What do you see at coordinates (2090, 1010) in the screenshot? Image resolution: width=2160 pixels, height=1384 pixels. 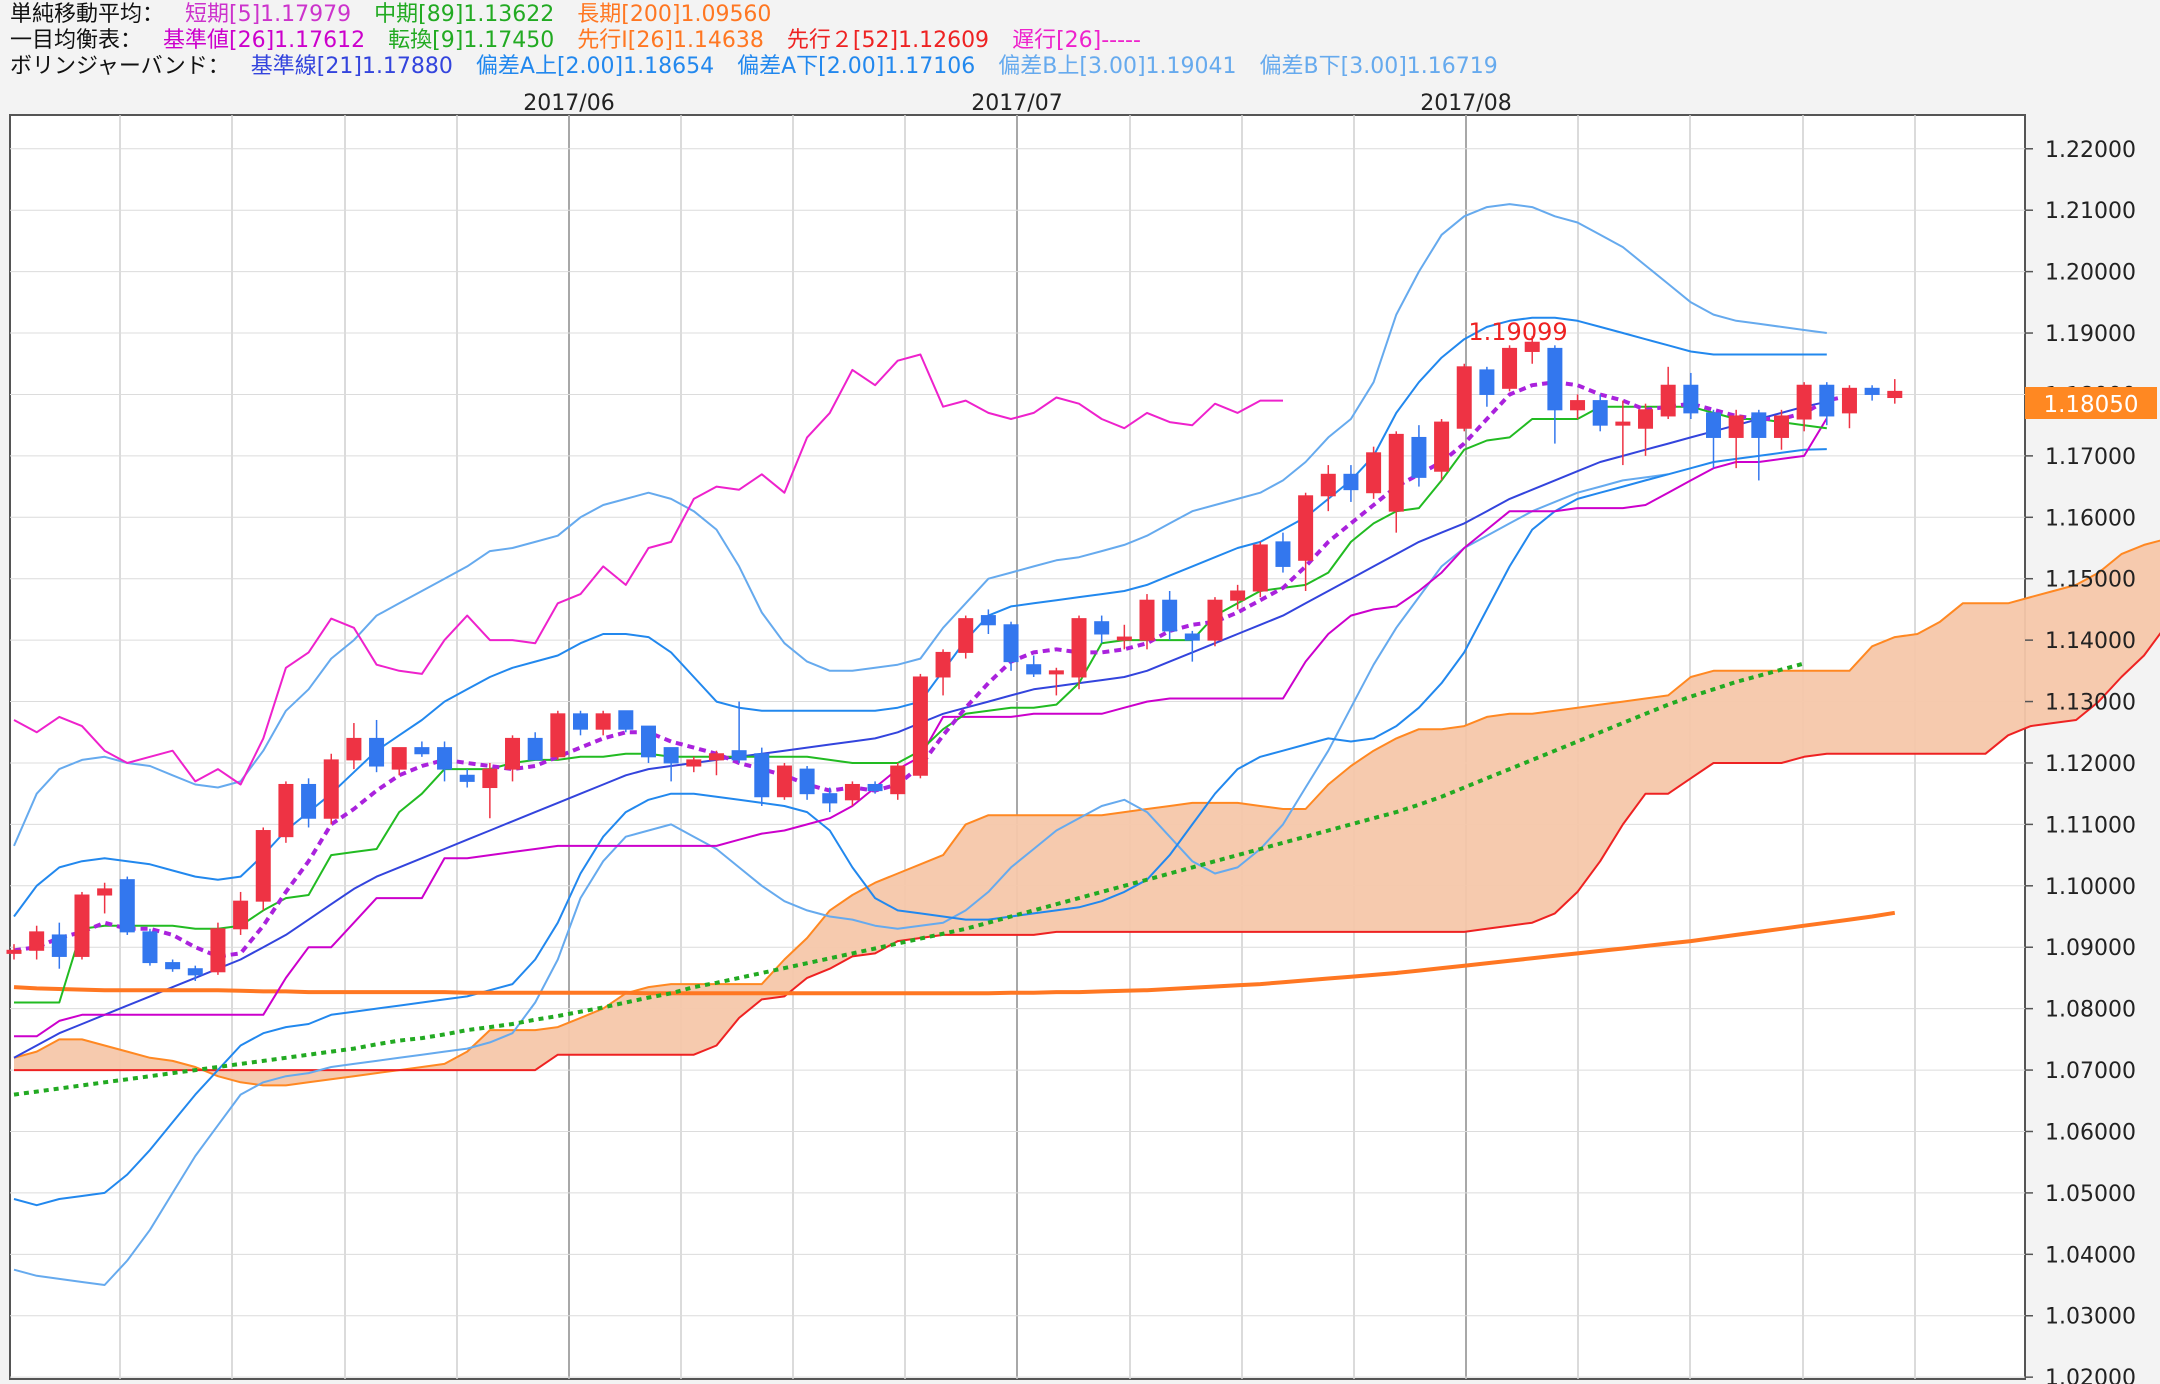 I see `y-tick-label: 1.08000` at bounding box center [2090, 1010].